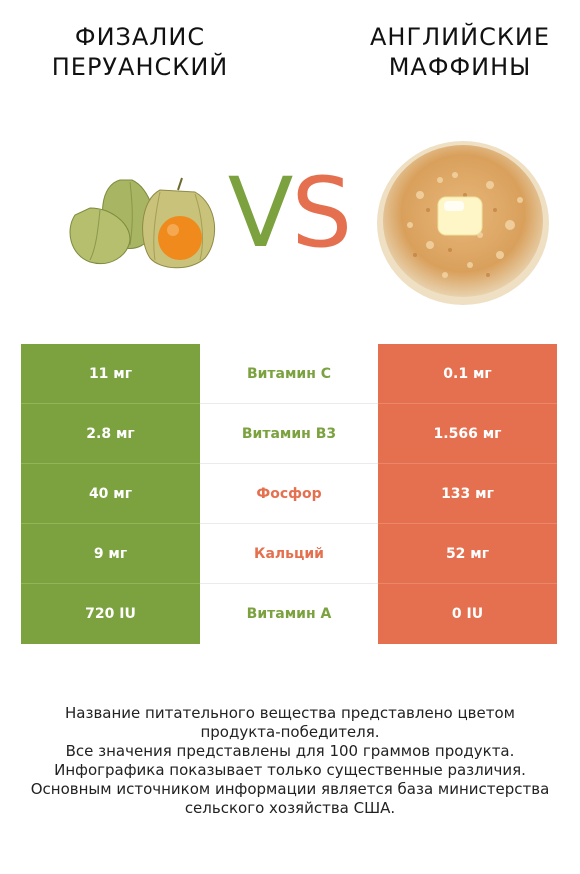 The image size is (580, 874). I want to click on left-title-line1: ФИЗАЛИС, so click(140, 37).